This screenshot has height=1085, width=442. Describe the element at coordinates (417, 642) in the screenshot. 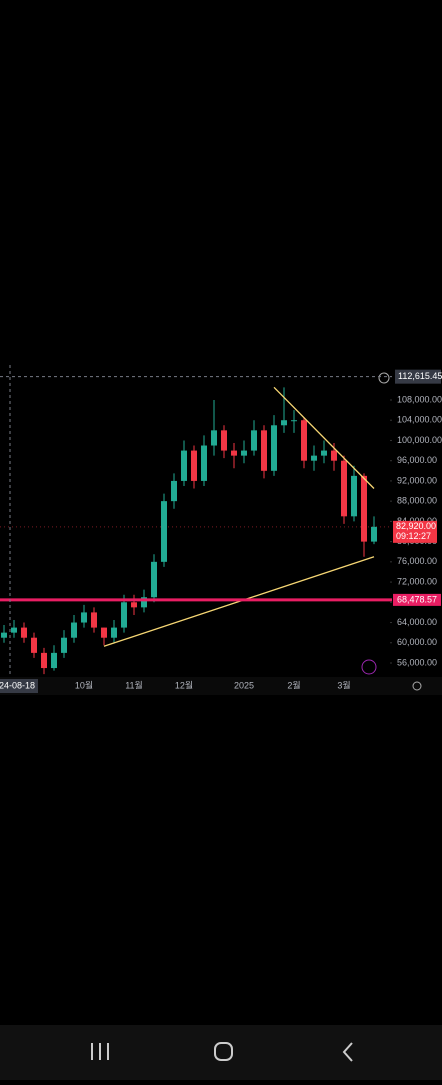

I see `y-tick-label: 60,000.00` at that location.